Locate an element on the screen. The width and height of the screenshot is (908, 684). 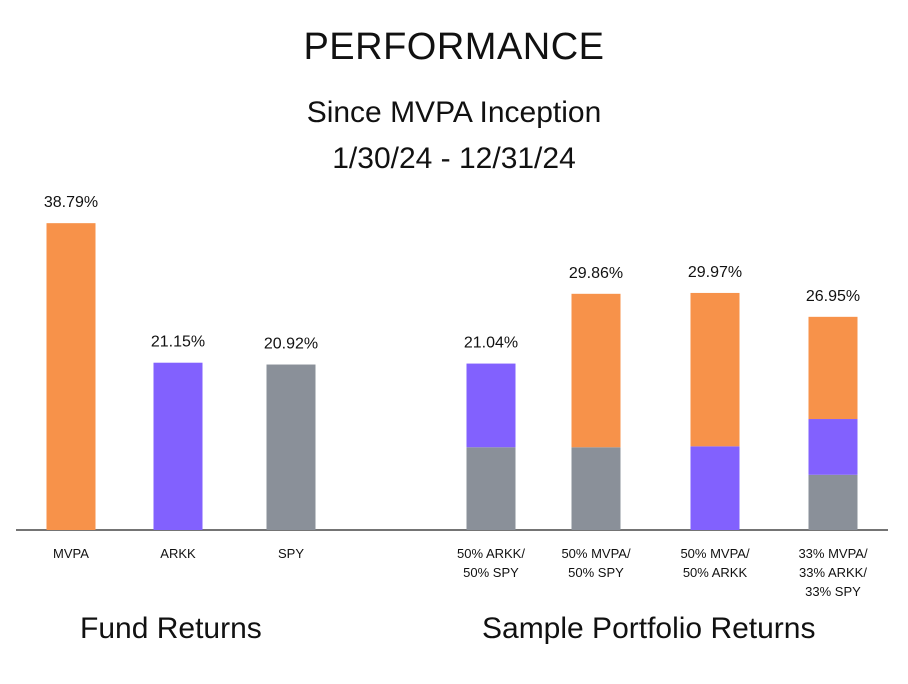
category-label-50-mvpa-50-arkk: 50% MVPA/50% ARKK is located at coordinates (715, 563).